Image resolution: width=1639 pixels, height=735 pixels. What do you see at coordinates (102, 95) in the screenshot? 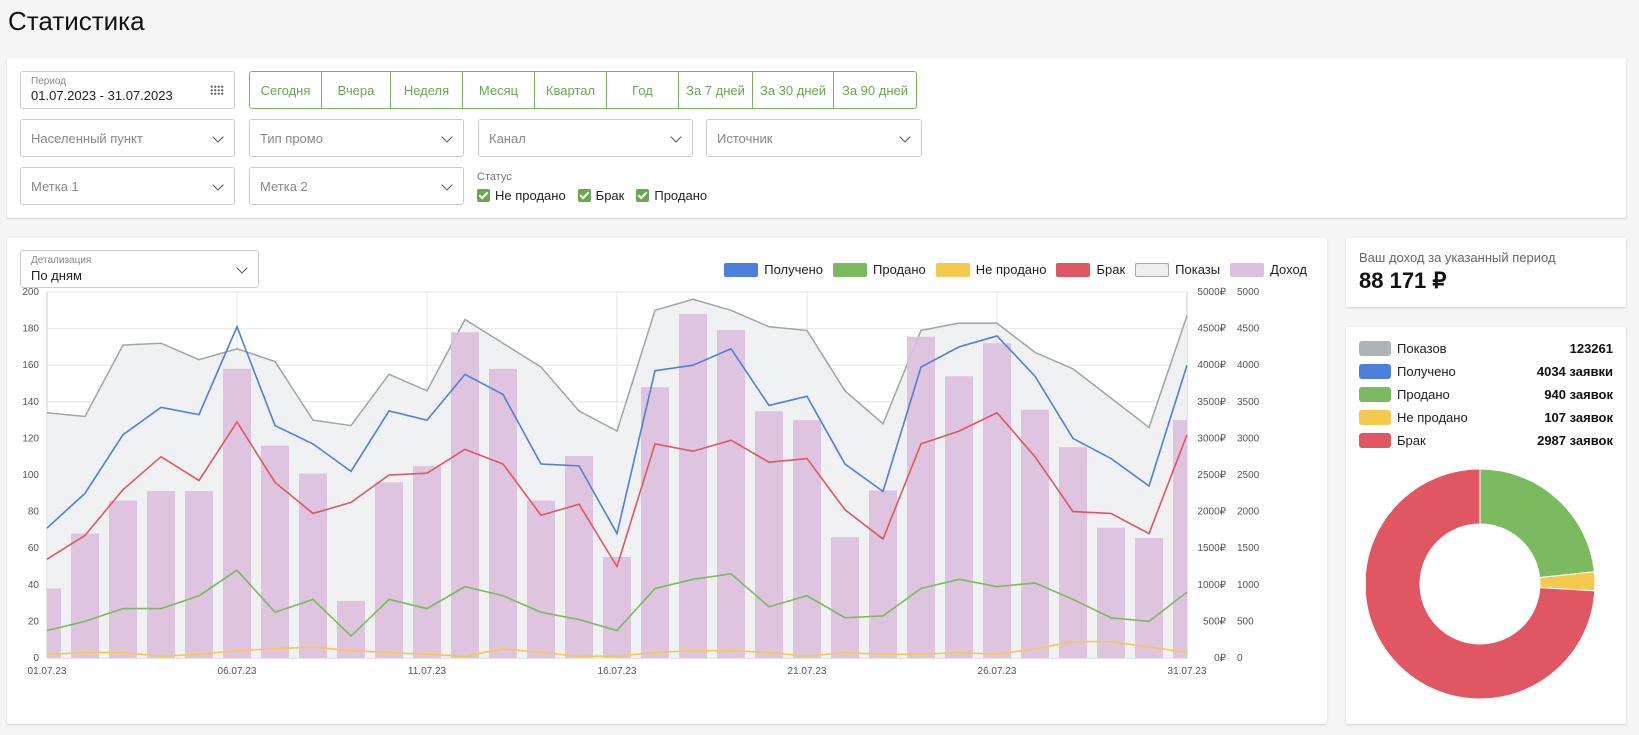
I see `period-value: 01.07.2023 - 31.07.2023` at bounding box center [102, 95].